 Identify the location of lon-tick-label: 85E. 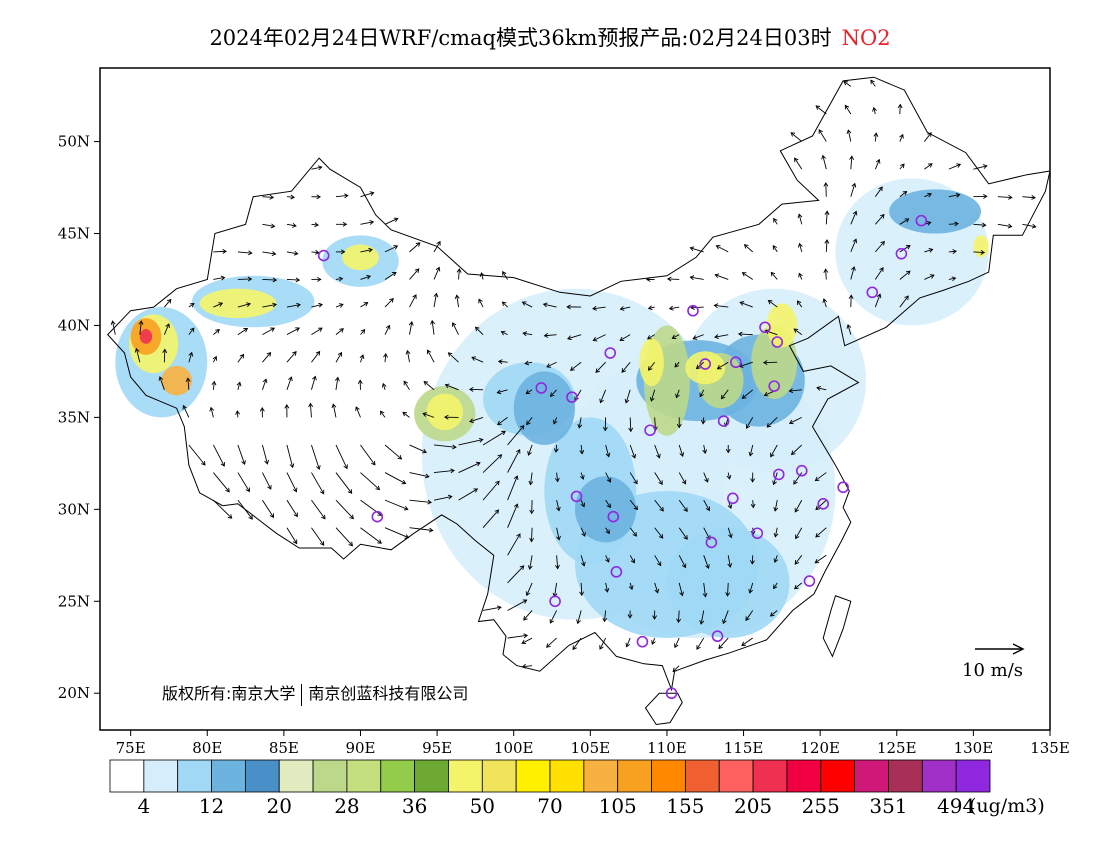
(284, 748).